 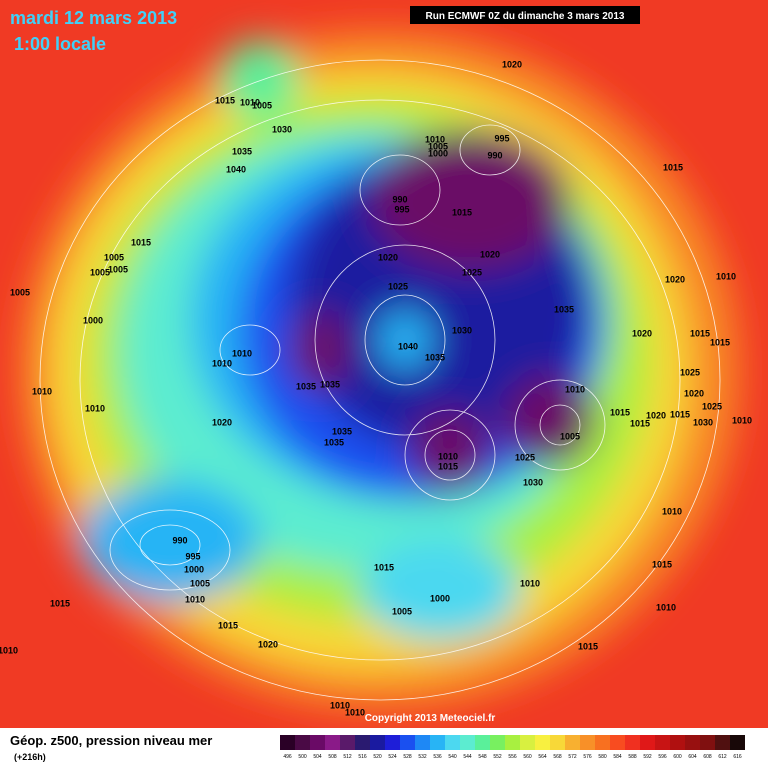 What do you see at coordinates (407, 757) in the screenshot?
I see `legend-level: 528` at bounding box center [407, 757].